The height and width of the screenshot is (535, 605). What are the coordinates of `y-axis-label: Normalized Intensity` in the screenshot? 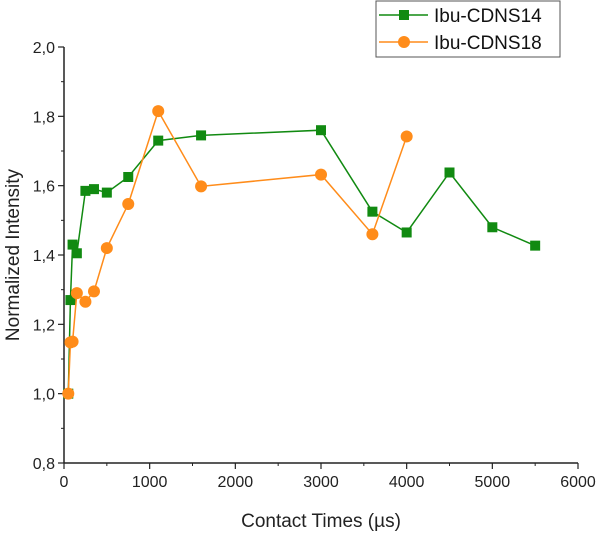 It's located at (13, 254).